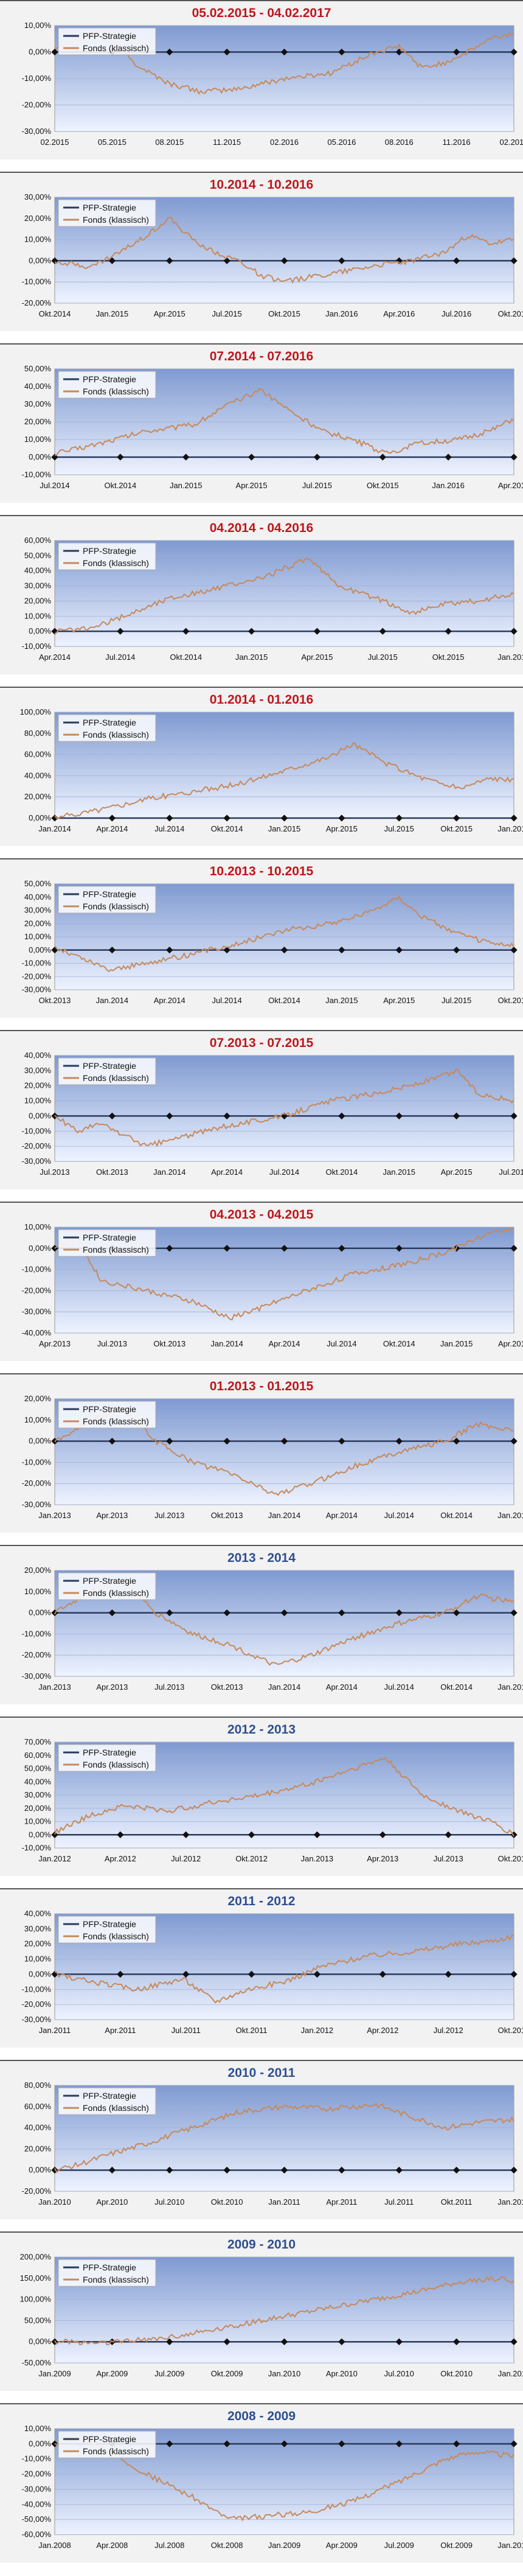 Image resolution: width=523 pixels, height=2576 pixels. What do you see at coordinates (227, 2545) in the screenshot?
I see `x-tick-label: Okt.2008` at bounding box center [227, 2545].